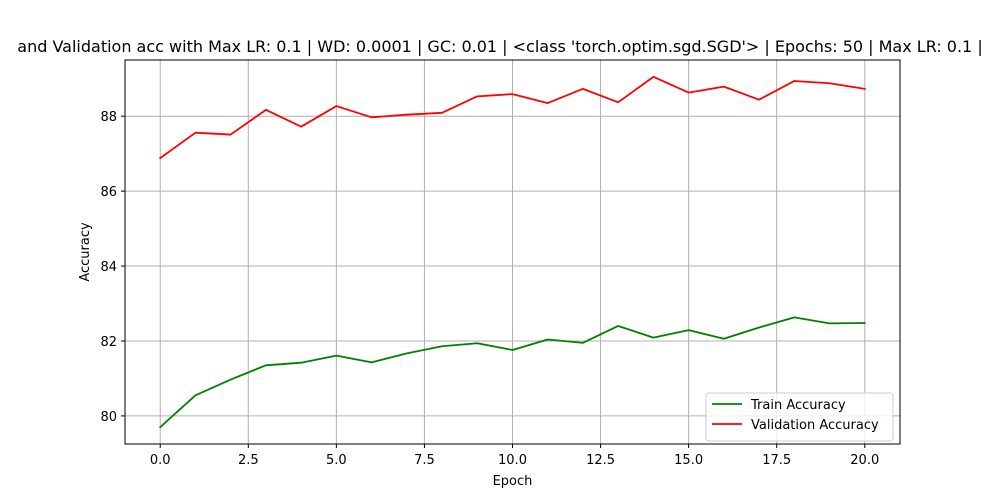 The height and width of the screenshot is (504, 1000). Describe the element at coordinates (512, 460) in the screenshot. I see `x-tick-label: 10.0` at that location.